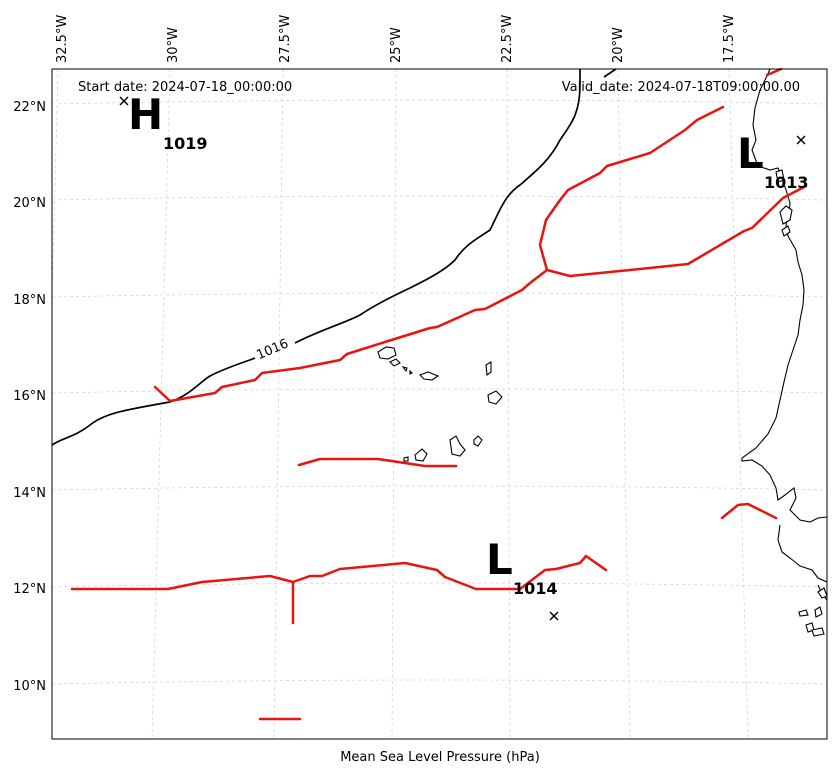 This screenshot has width=837, height=783. I want to click on low-center-mark-north, so click(801, 140).